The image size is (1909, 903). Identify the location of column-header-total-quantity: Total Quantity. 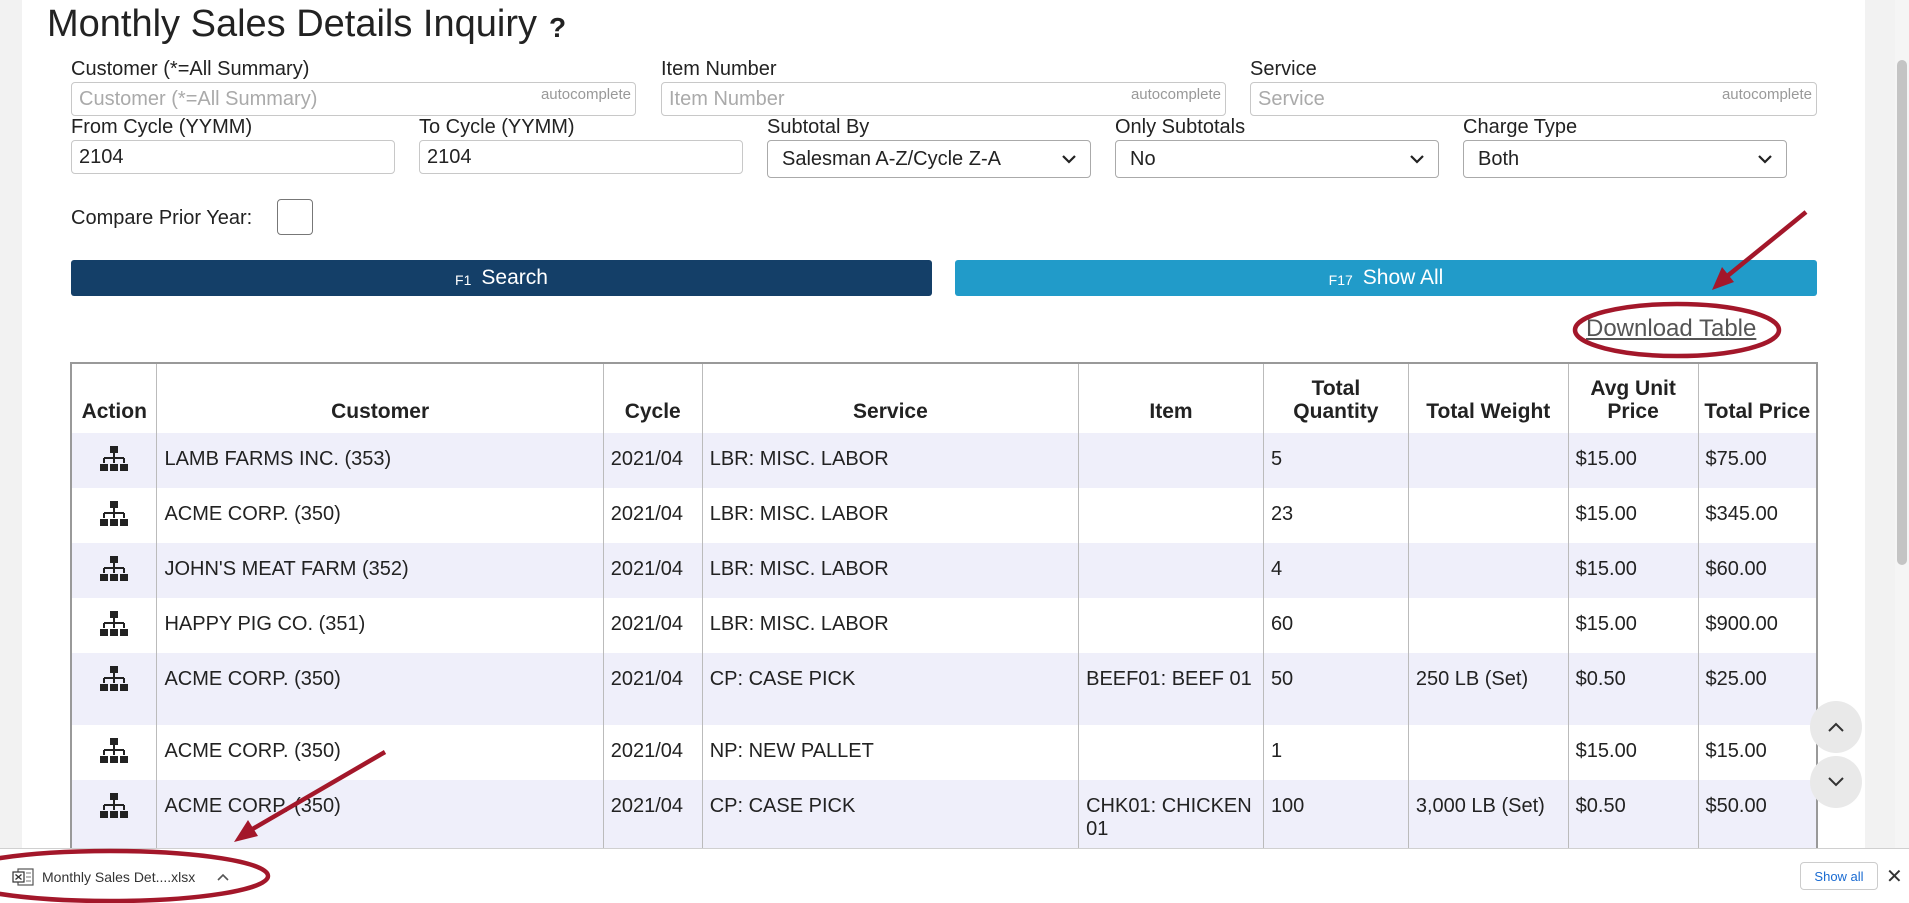
(1336, 398).